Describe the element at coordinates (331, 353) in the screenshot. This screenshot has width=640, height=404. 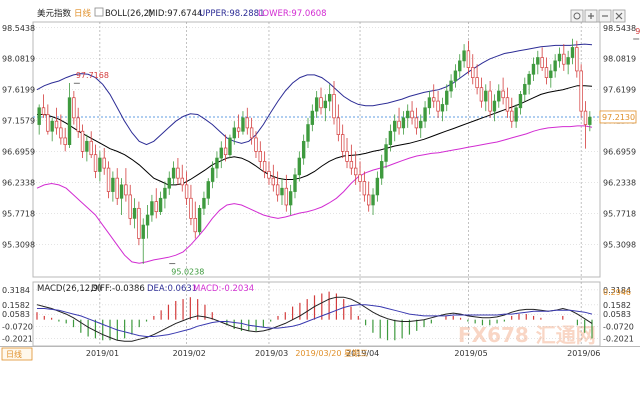
I see `hover-date-label: 2019/03/20 星期三` at that location.